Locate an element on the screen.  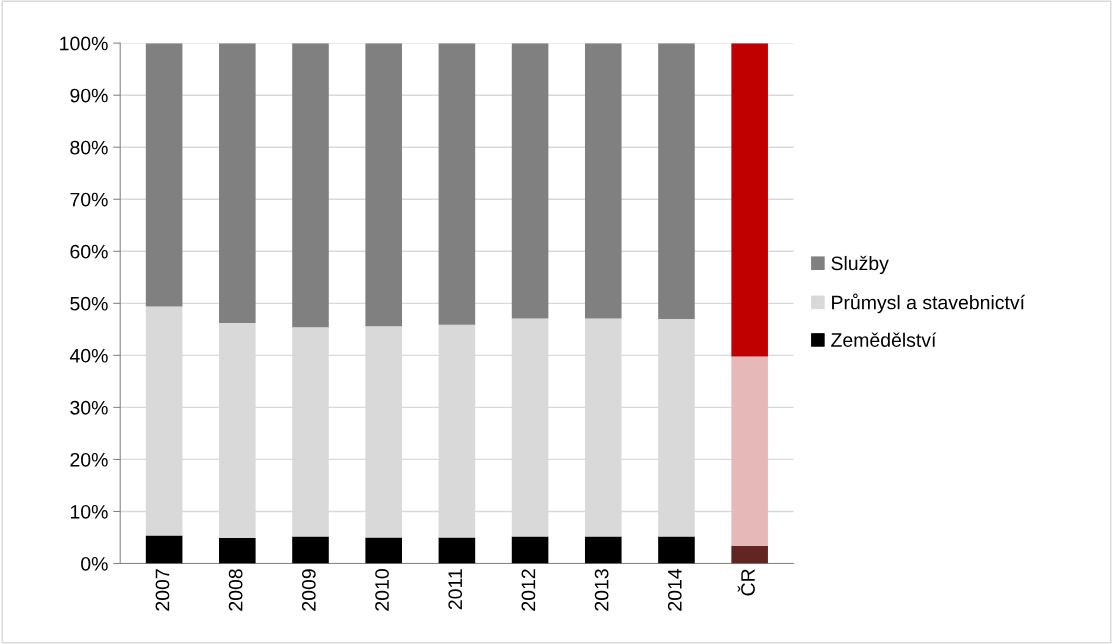
y-tick-label: 30% is located at coordinates (89, 407).